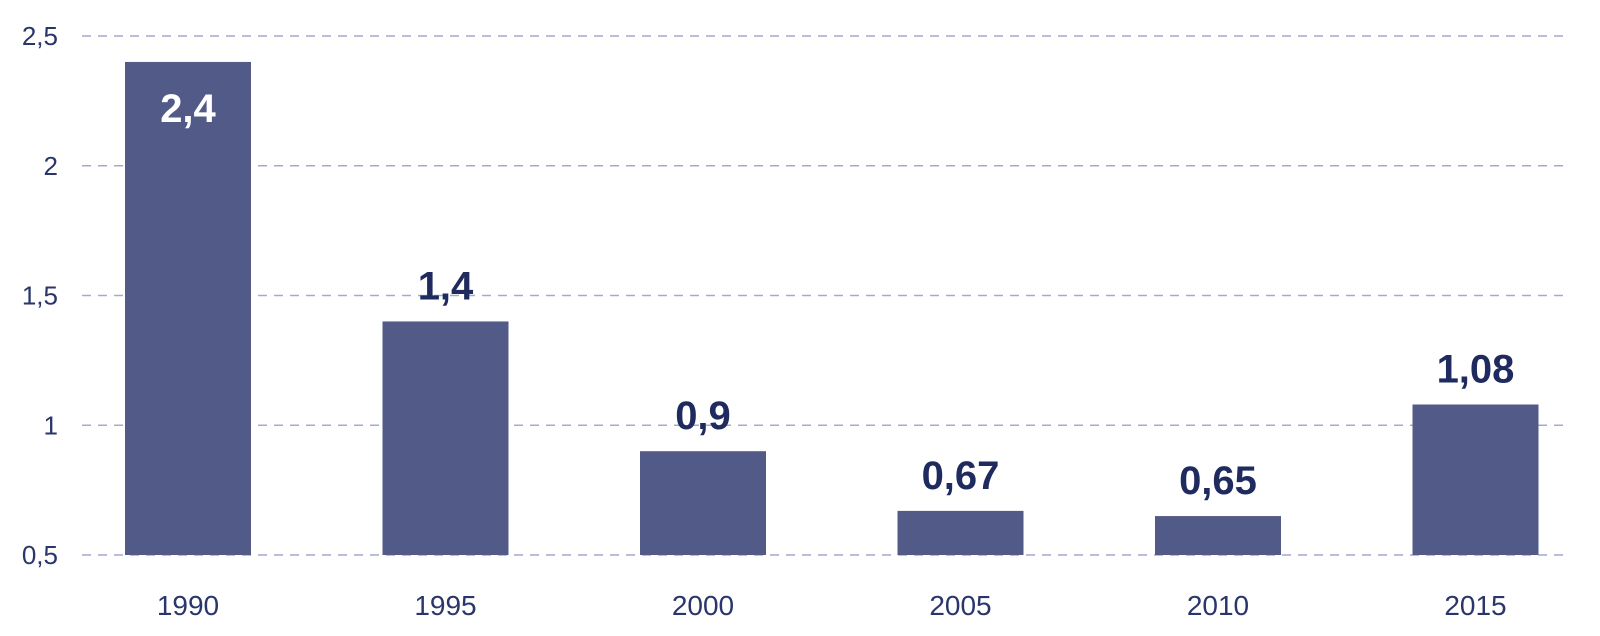  What do you see at coordinates (961, 476) in the screenshot?
I see `bar-value-label: 0,67` at bounding box center [961, 476].